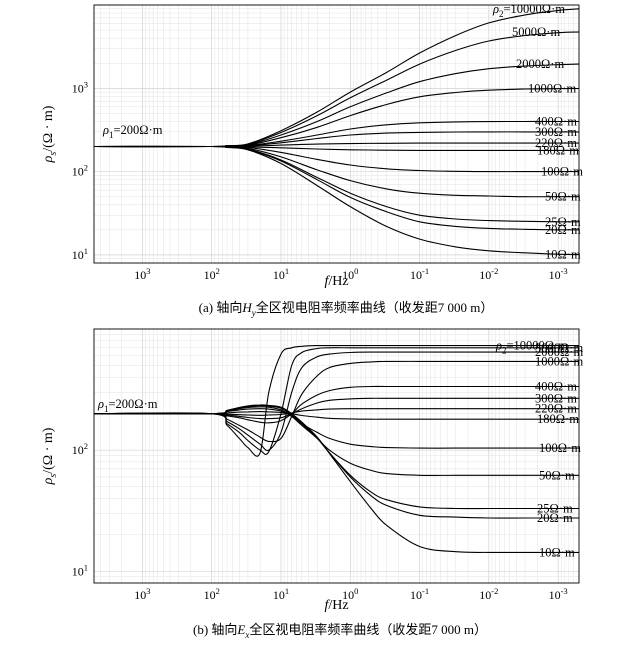  Describe the element at coordinates (80, 87) in the screenshot. I see `y-tick-label: 10³` at that location.